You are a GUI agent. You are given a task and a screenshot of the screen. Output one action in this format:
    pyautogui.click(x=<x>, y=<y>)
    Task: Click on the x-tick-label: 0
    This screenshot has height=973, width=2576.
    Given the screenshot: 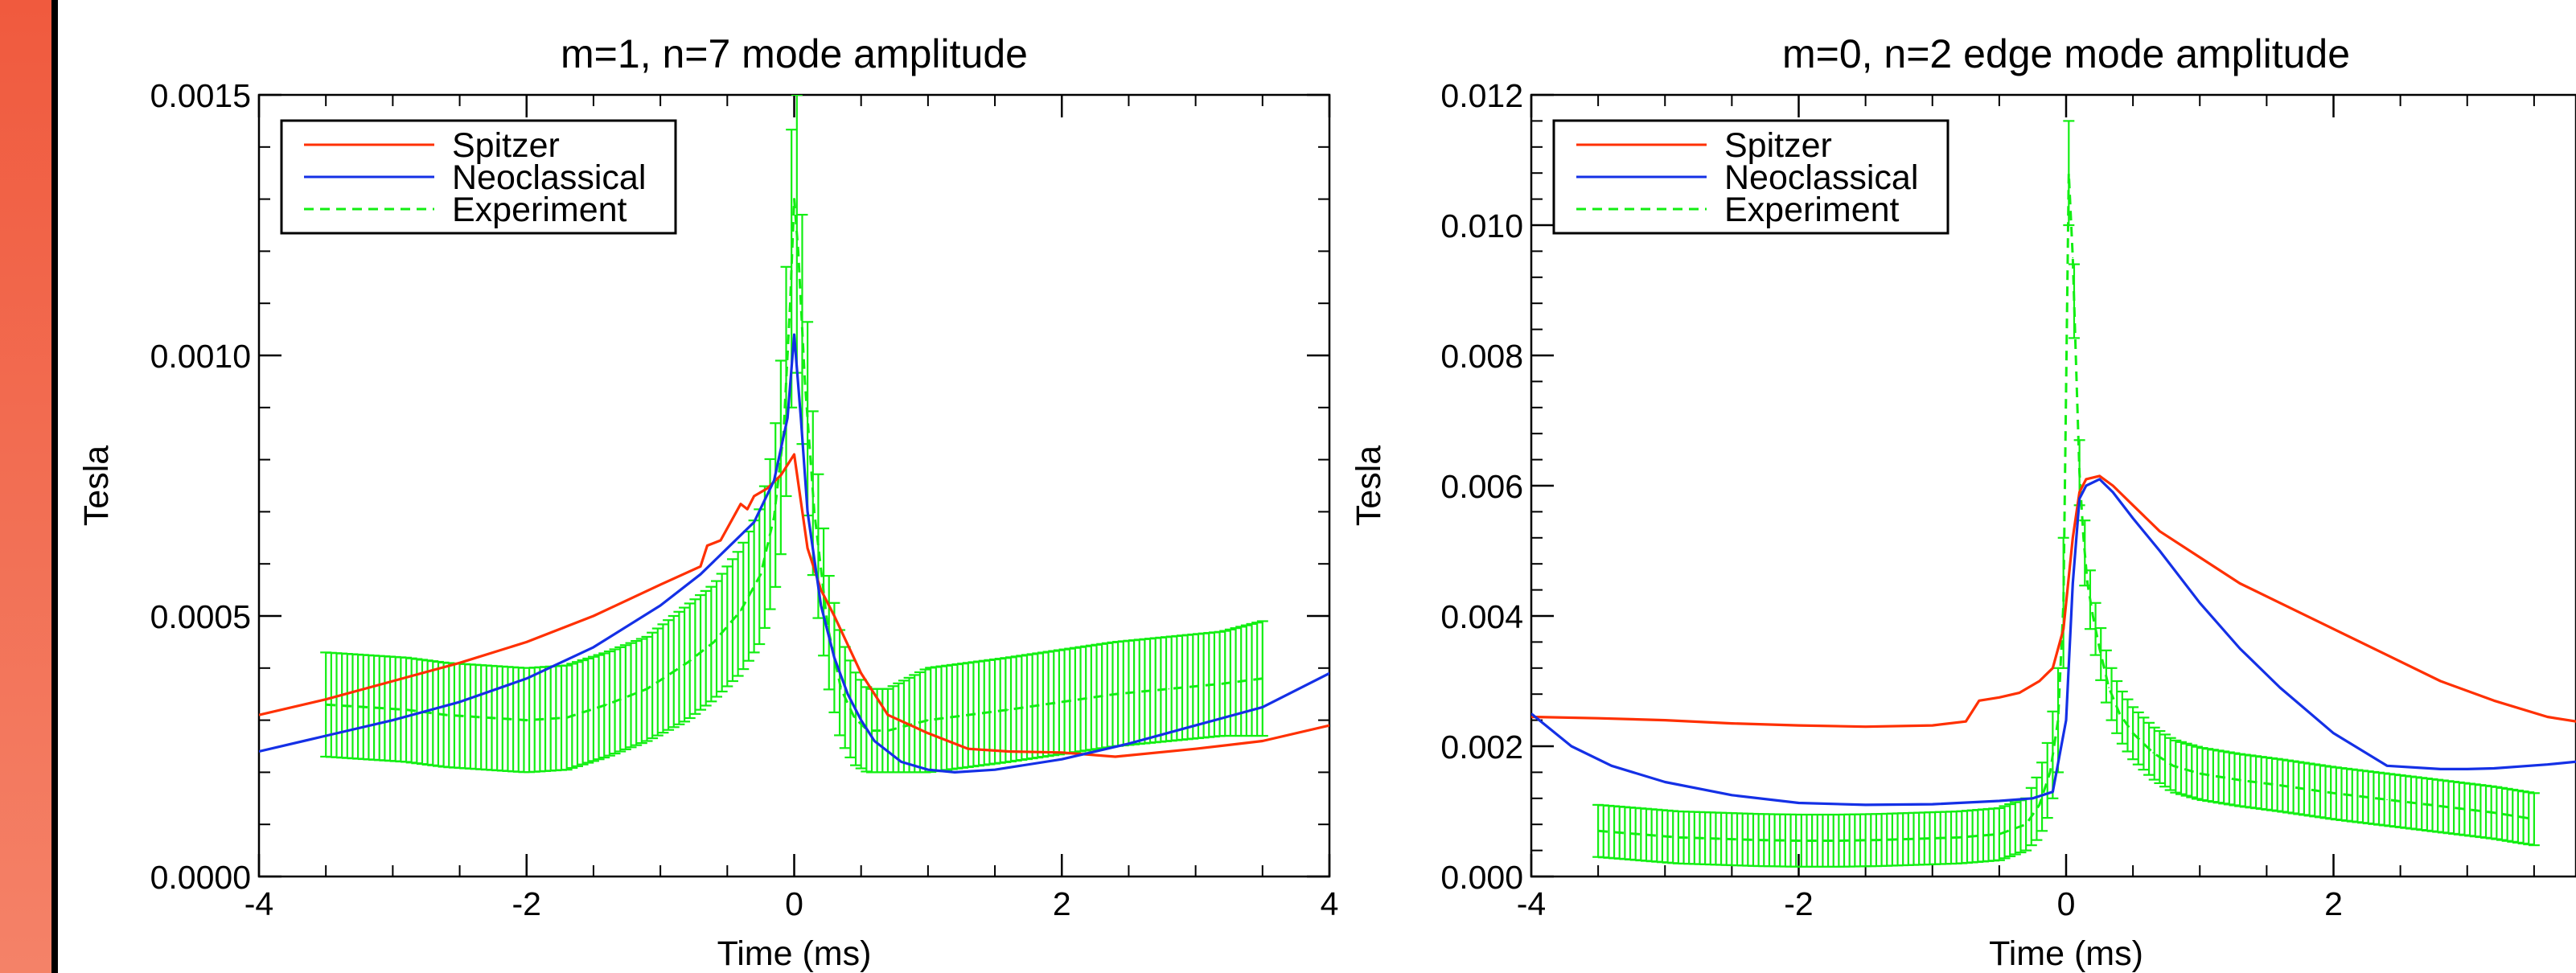 What is the action you would take?
    pyautogui.click(x=794, y=903)
    